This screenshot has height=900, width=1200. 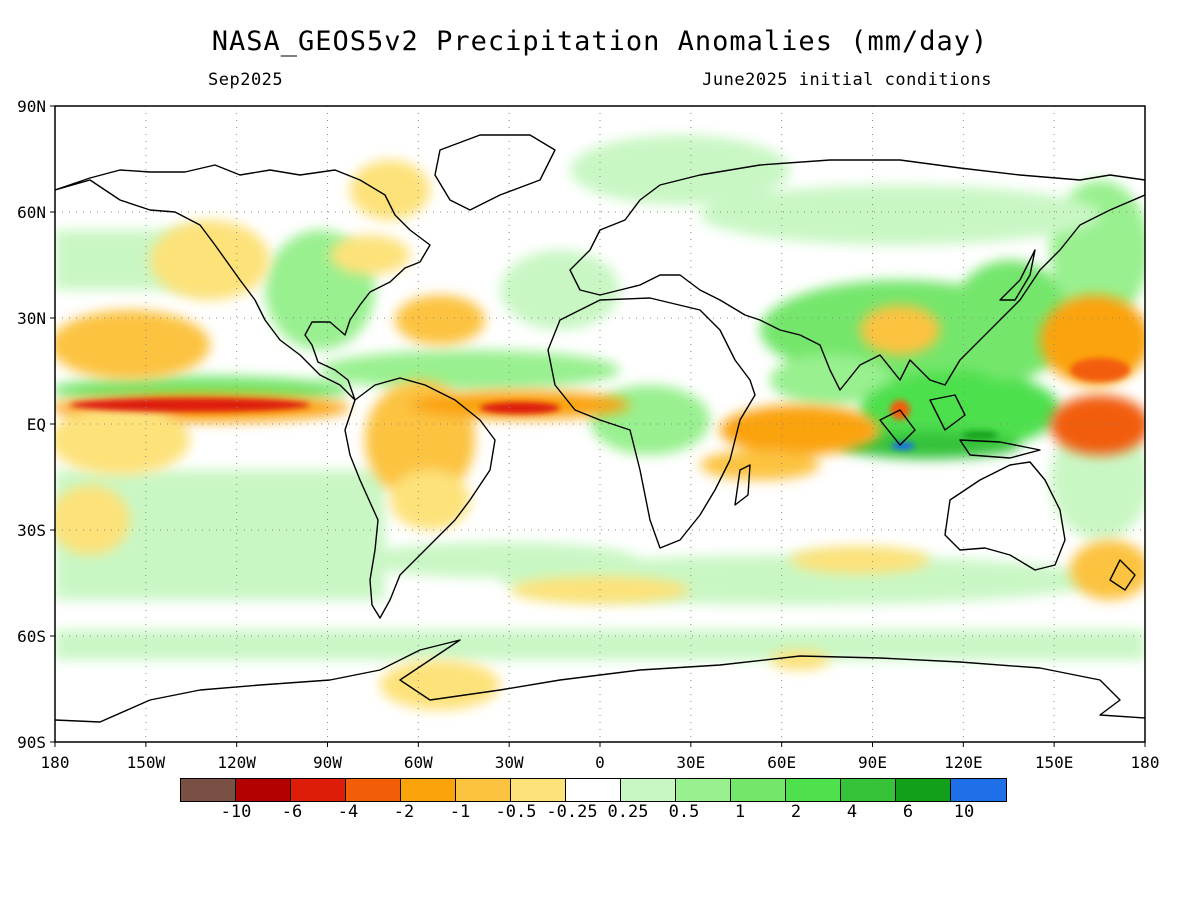 What do you see at coordinates (31, 530) in the screenshot?
I see `latitude-label: 30S` at bounding box center [31, 530].